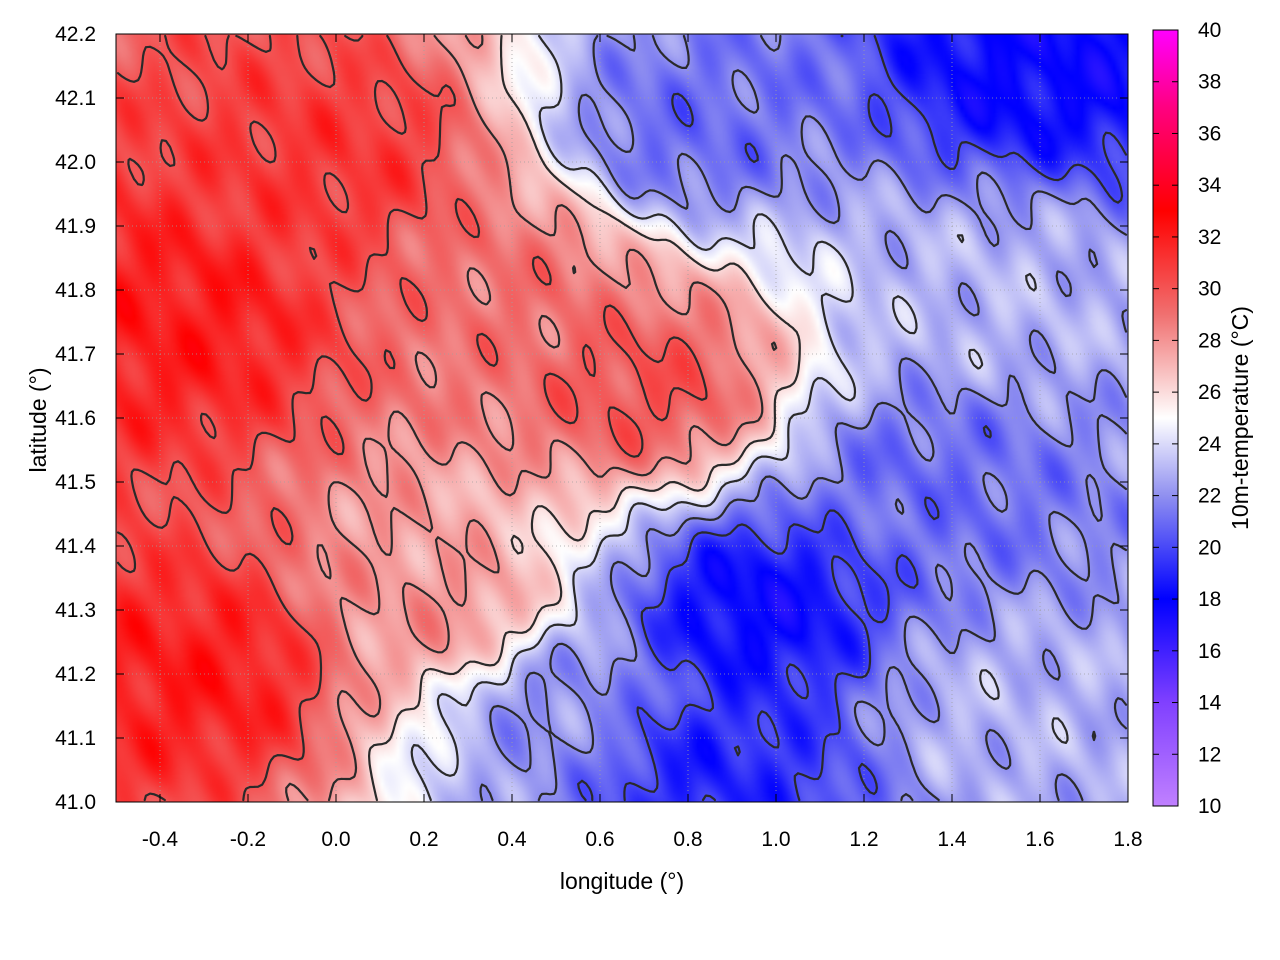 This screenshot has width=1280, height=960. What do you see at coordinates (75, 418) in the screenshot?
I see `y-tick-label: 41.6` at bounding box center [75, 418].